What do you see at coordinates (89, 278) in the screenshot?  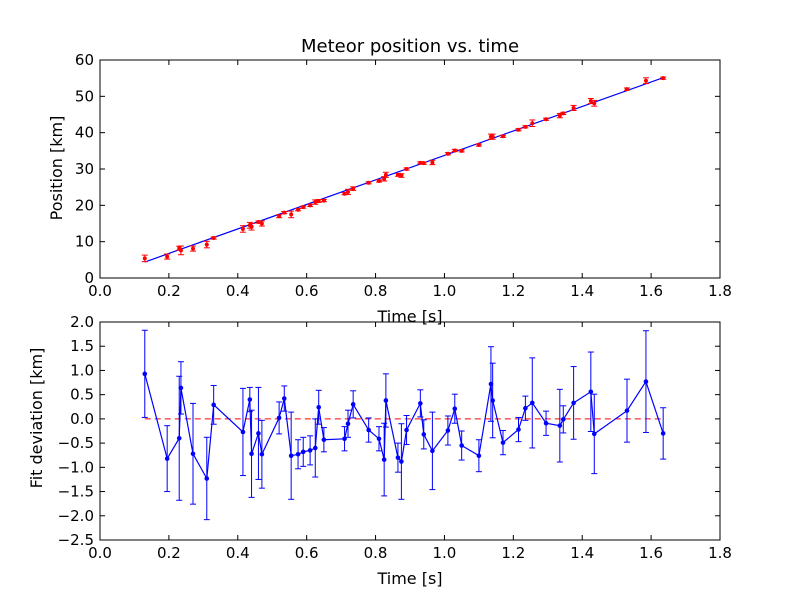 I see `position-chart-y-tick-label: 0` at bounding box center [89, 278].